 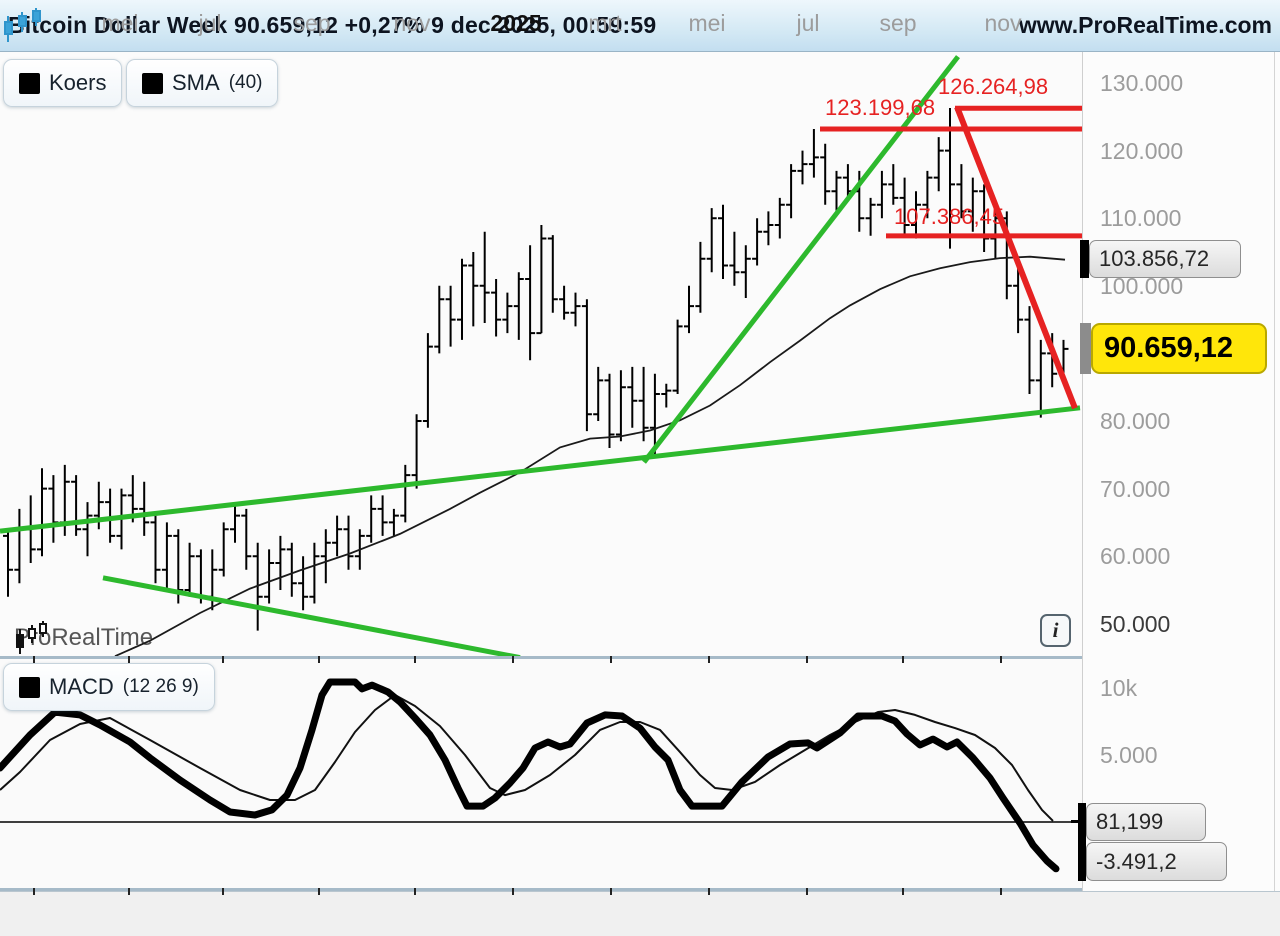 I want to click on macd-zero-tick, so click(x=1075, y=821).